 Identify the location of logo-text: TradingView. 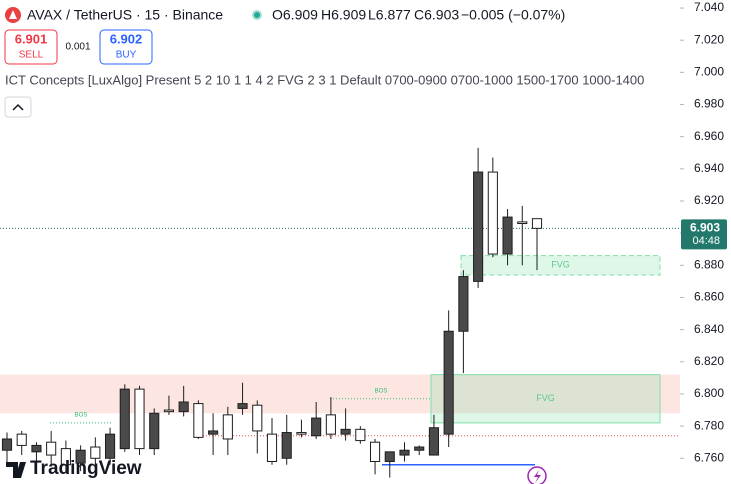
(86, 468).